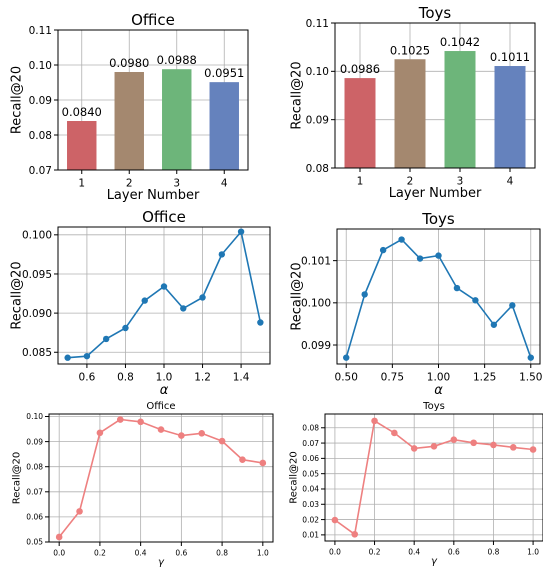  Describe the element at coordinates (316, 346) in the screenshot. I see `y-tick-label: 0.099` at that location.